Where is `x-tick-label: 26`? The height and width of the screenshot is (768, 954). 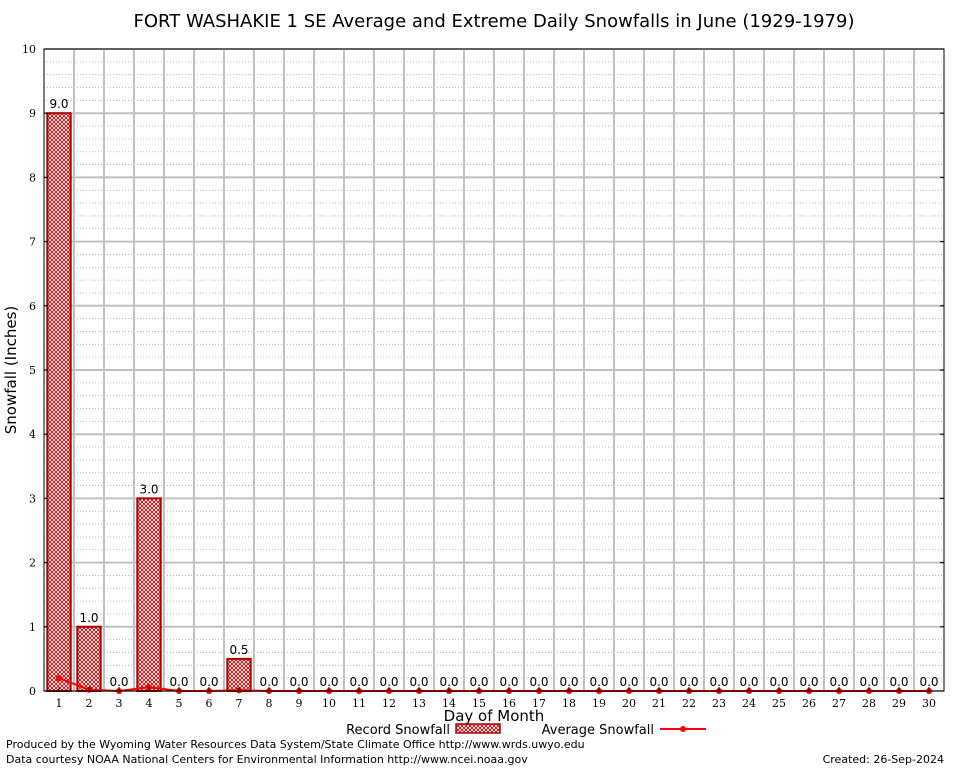
x-tick-label: 26 is located at coordinates (809, 703).